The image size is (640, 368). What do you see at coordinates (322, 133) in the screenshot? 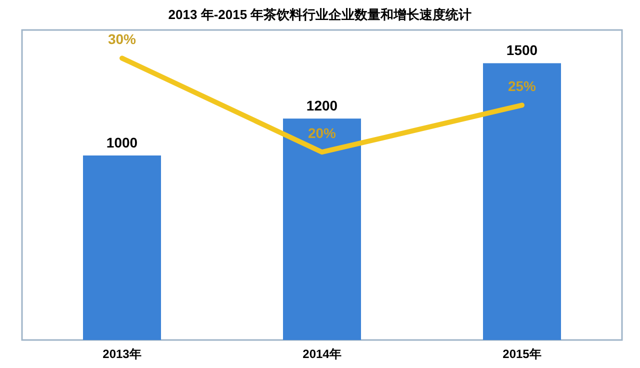
I see `data-label: 20%` at bounding box center [322, 133].